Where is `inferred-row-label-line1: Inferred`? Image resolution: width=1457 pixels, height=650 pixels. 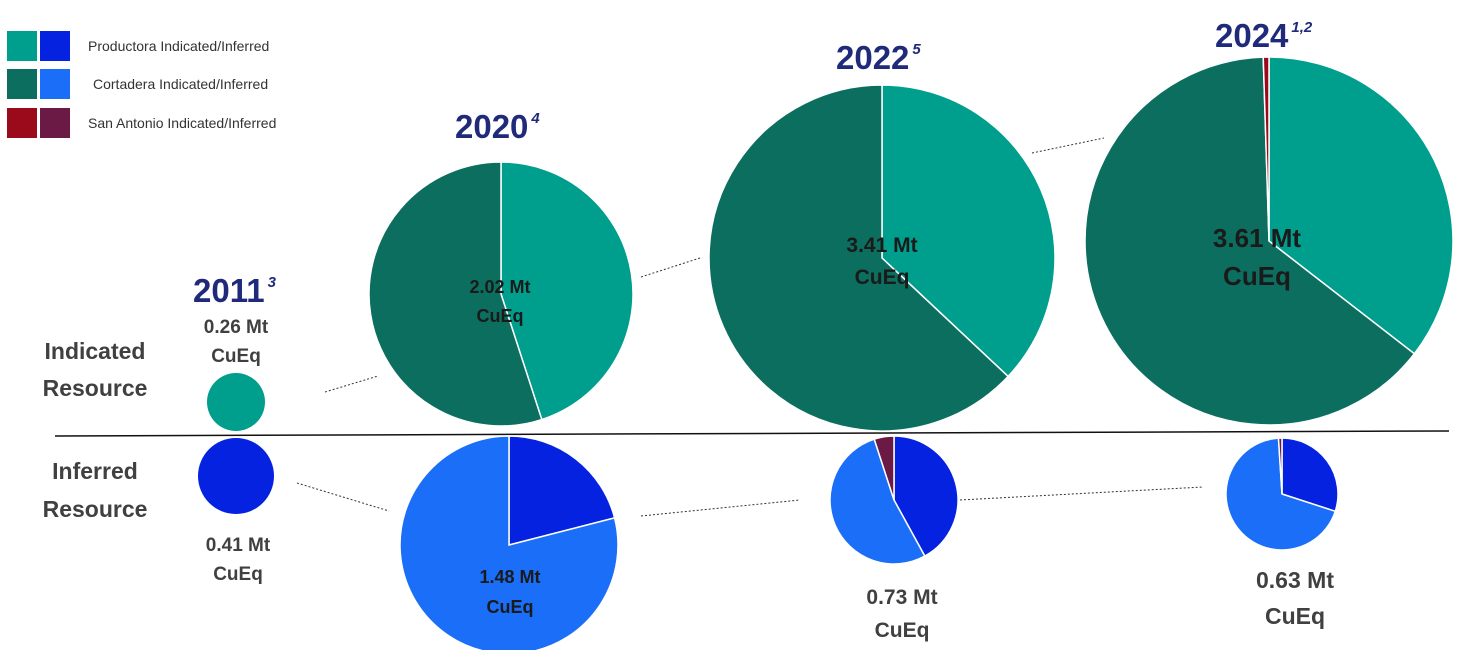
inferred-row-label-line1: Inferred is located at coordinates (95, 471).